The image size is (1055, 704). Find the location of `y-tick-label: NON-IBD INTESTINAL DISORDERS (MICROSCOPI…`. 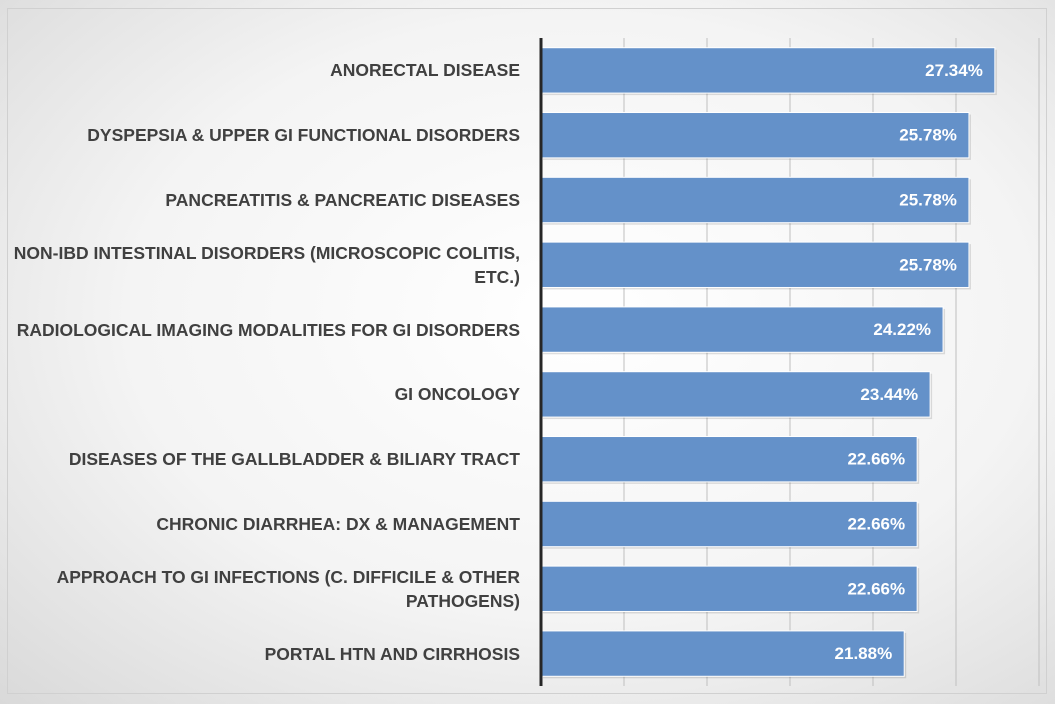

y-tick-label: NON-IBD INTESTINAL DISORDERS (MICROSCOPI… is located at coordinates (266, 264).